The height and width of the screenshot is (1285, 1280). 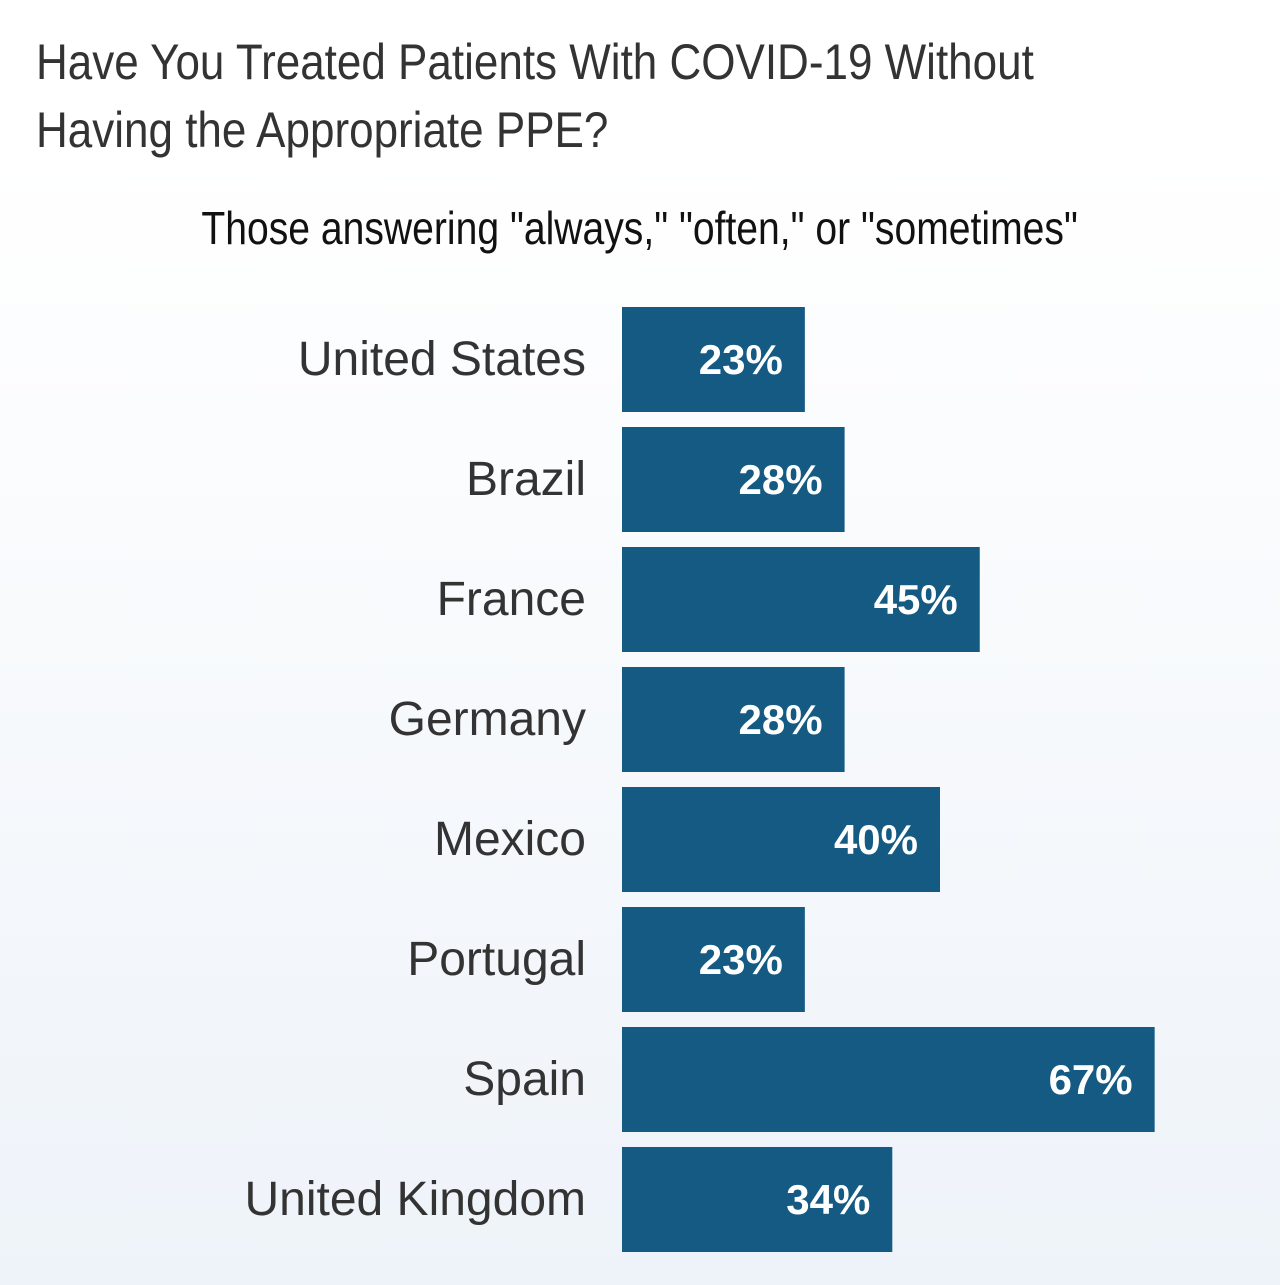 What do you see at coordinates (526, 479) in the screenshot?
I see `category-label: Brazil` at bounding box center [526, 479].